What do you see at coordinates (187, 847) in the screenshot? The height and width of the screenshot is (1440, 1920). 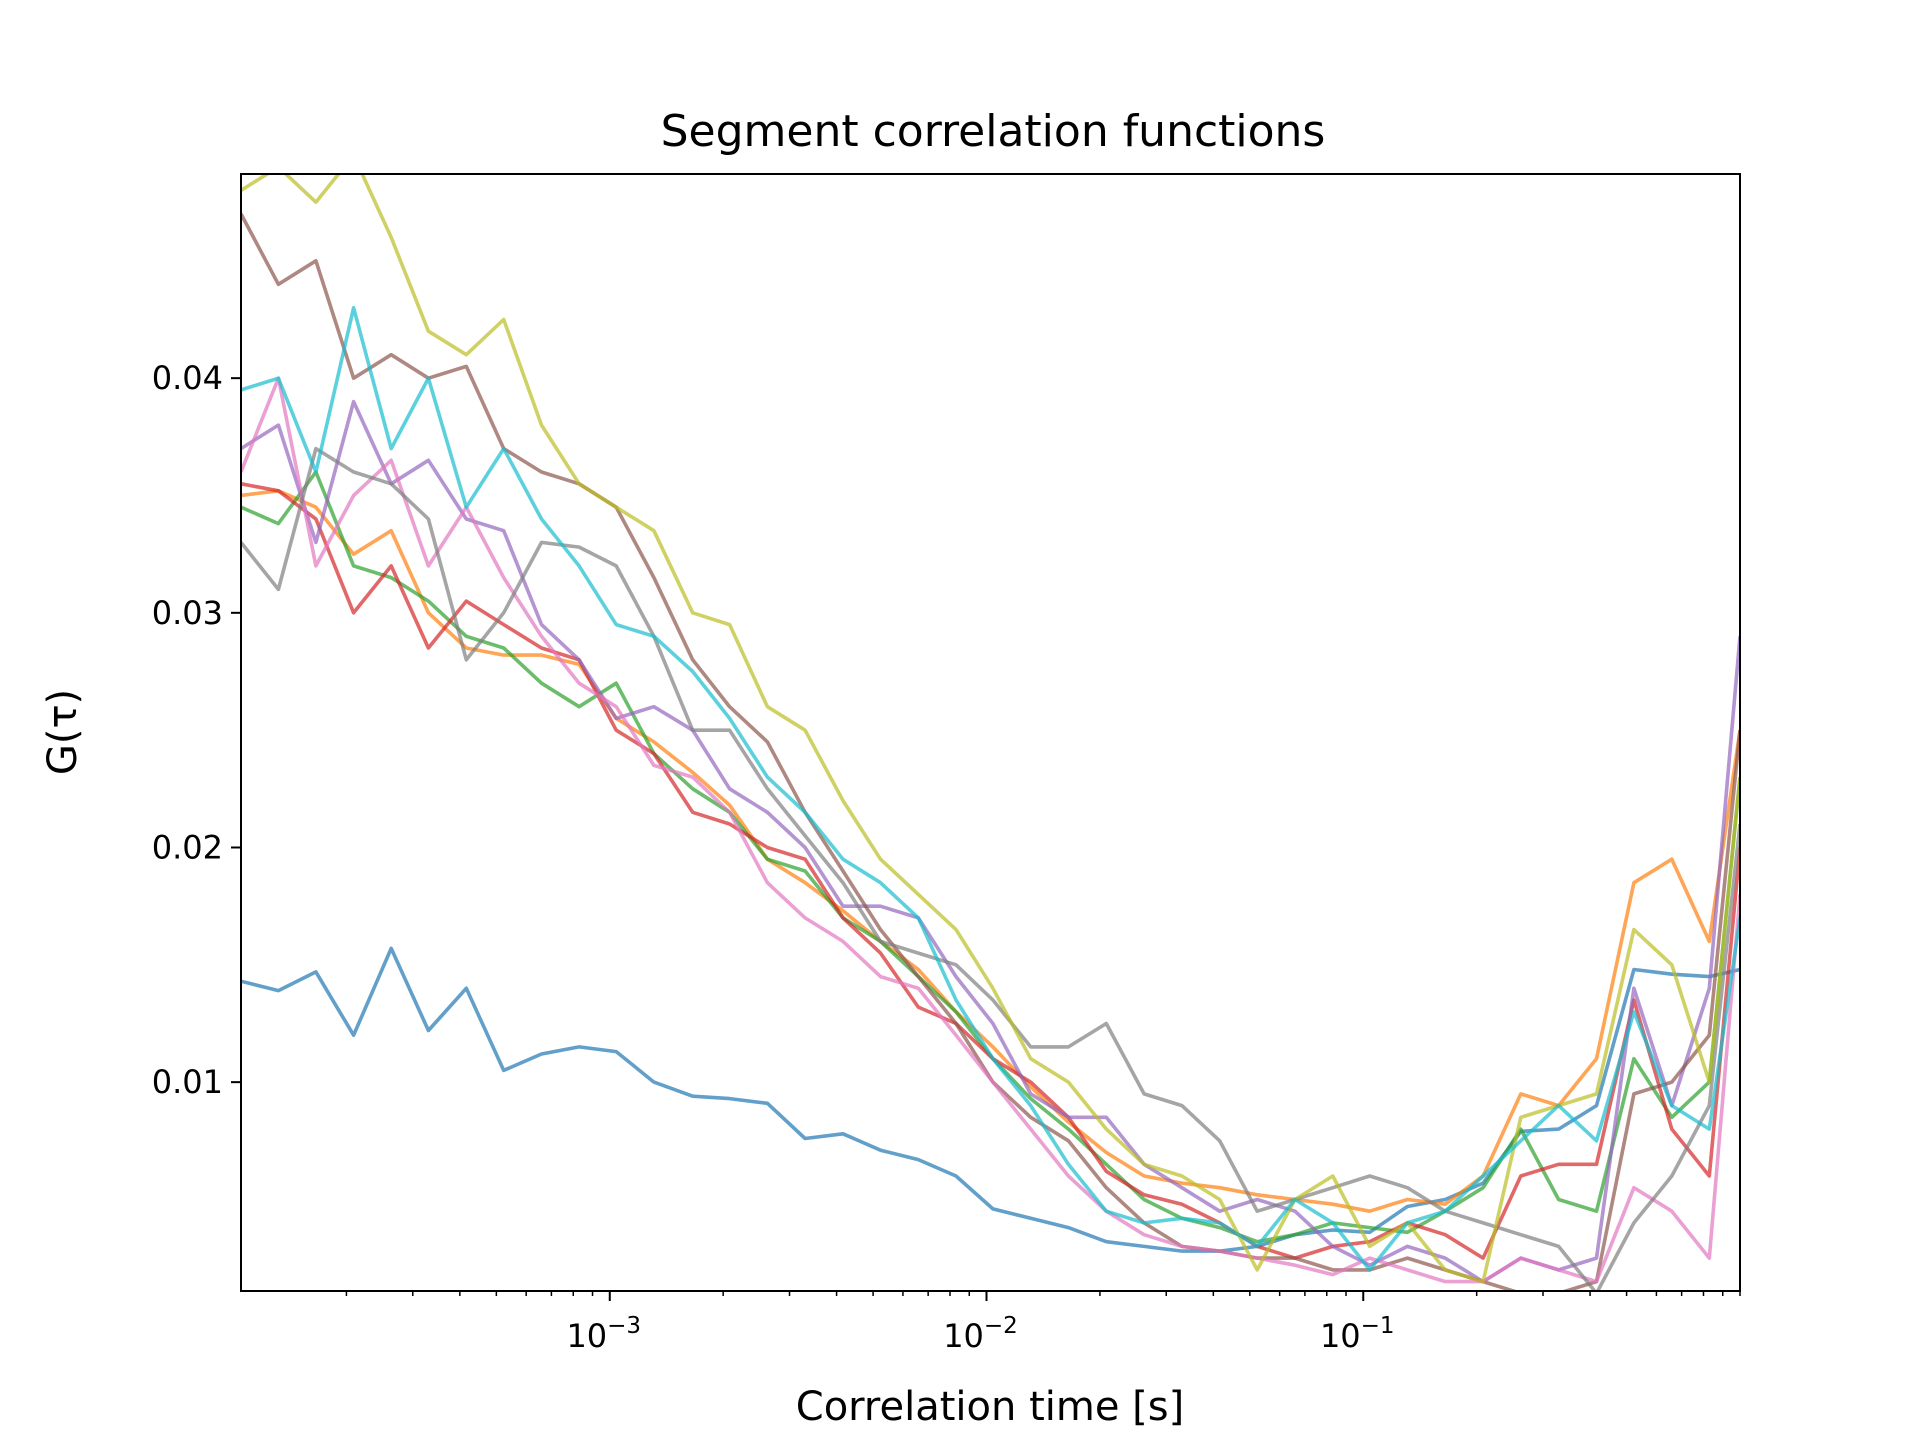 I see `y-tick-label-2: 0.02` at bounding box center [187, 847].